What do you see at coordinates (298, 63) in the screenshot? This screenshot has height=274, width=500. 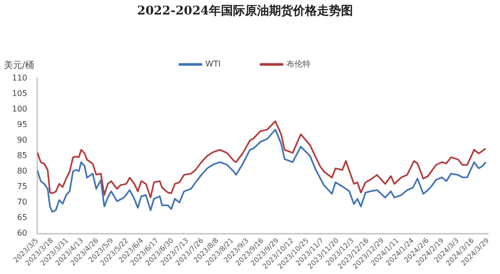 I see `legend-label: 布伦特` at bounding box center [298, 63].